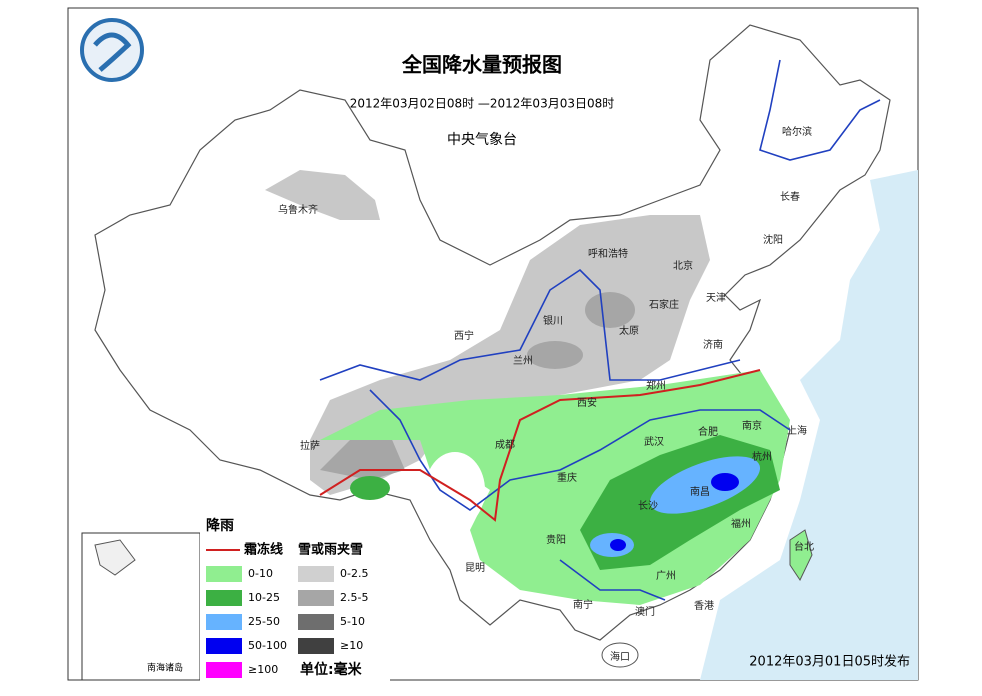 This screenshot has height=696, width=982. Describe the element at coordinates (540, 445) in the screenshot. I see `freeze-line` at that location.